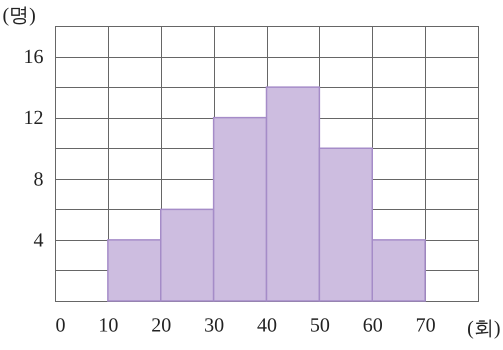  Describe the element at coordinates (426, 325) in the screenshot. I see `x-tick-label: 70` at that location.